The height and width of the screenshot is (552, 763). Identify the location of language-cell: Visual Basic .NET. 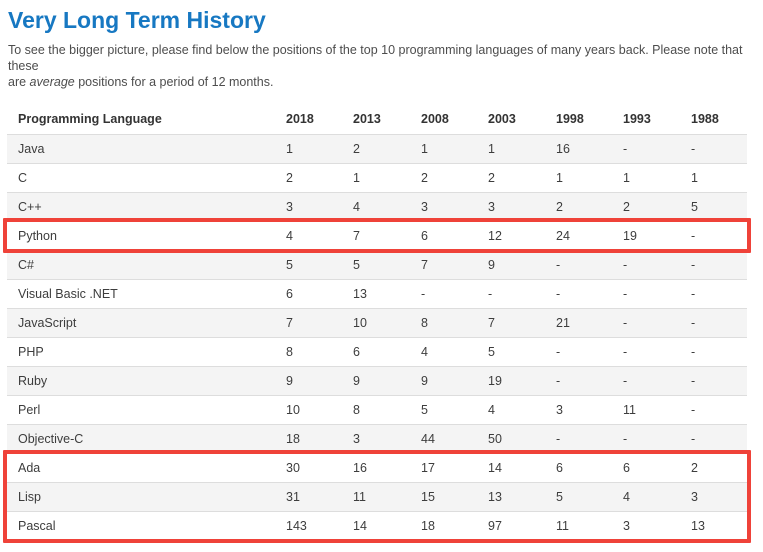
(145, 294).